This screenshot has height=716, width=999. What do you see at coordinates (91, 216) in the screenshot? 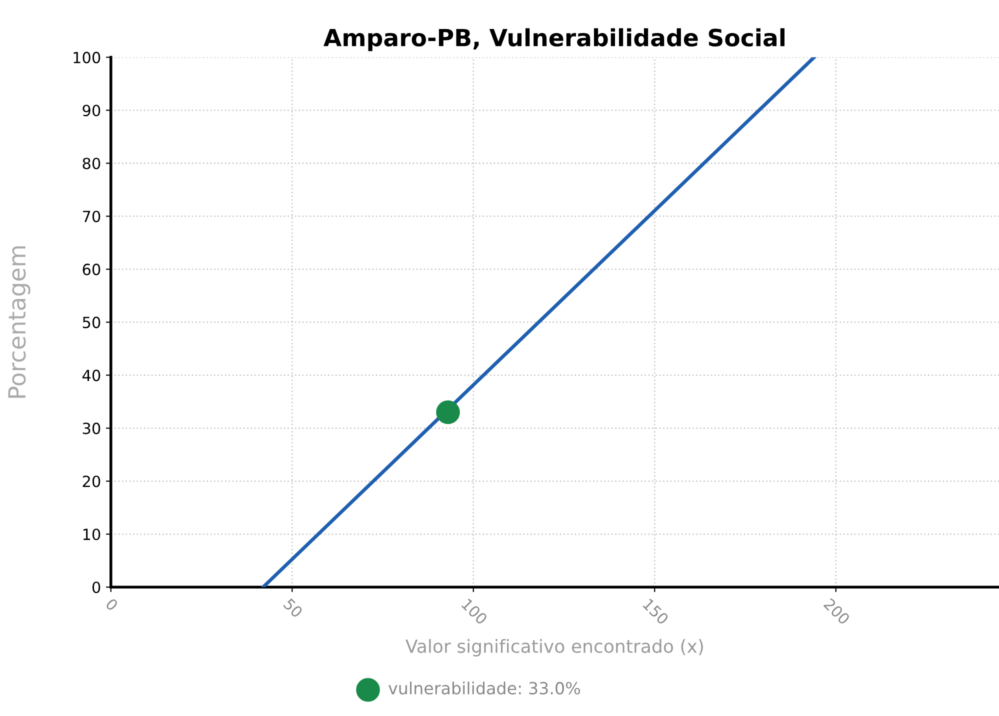
I see `y-tick-label: 70` at bounding box center [91, 216].